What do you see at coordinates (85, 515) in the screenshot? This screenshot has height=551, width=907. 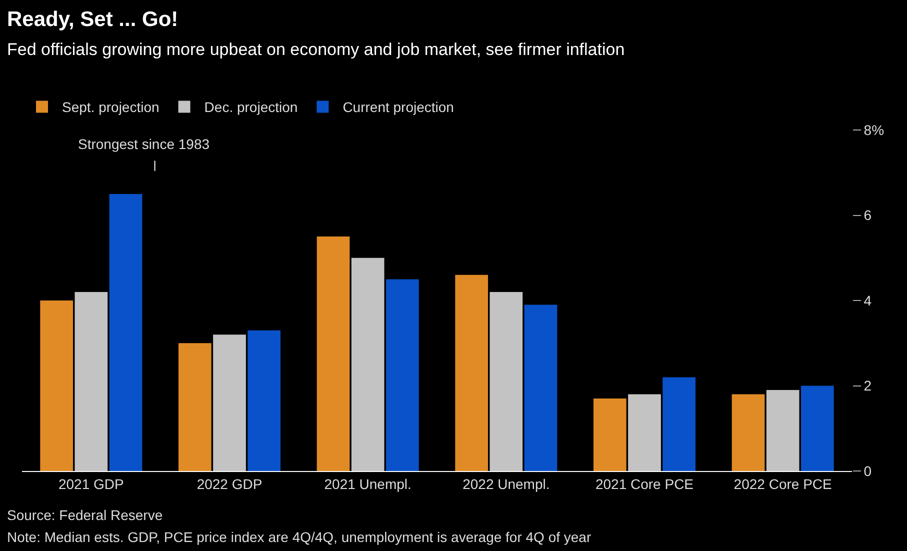 I see `source-note: Source: Federal Reserve` at bounding box center [85, 515].